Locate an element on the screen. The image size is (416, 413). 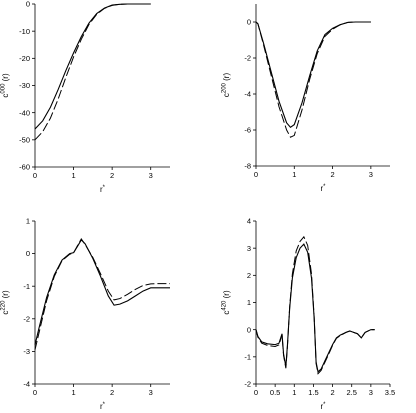
y-axis-label-sup: 220 is located at coordinates (4, 305).